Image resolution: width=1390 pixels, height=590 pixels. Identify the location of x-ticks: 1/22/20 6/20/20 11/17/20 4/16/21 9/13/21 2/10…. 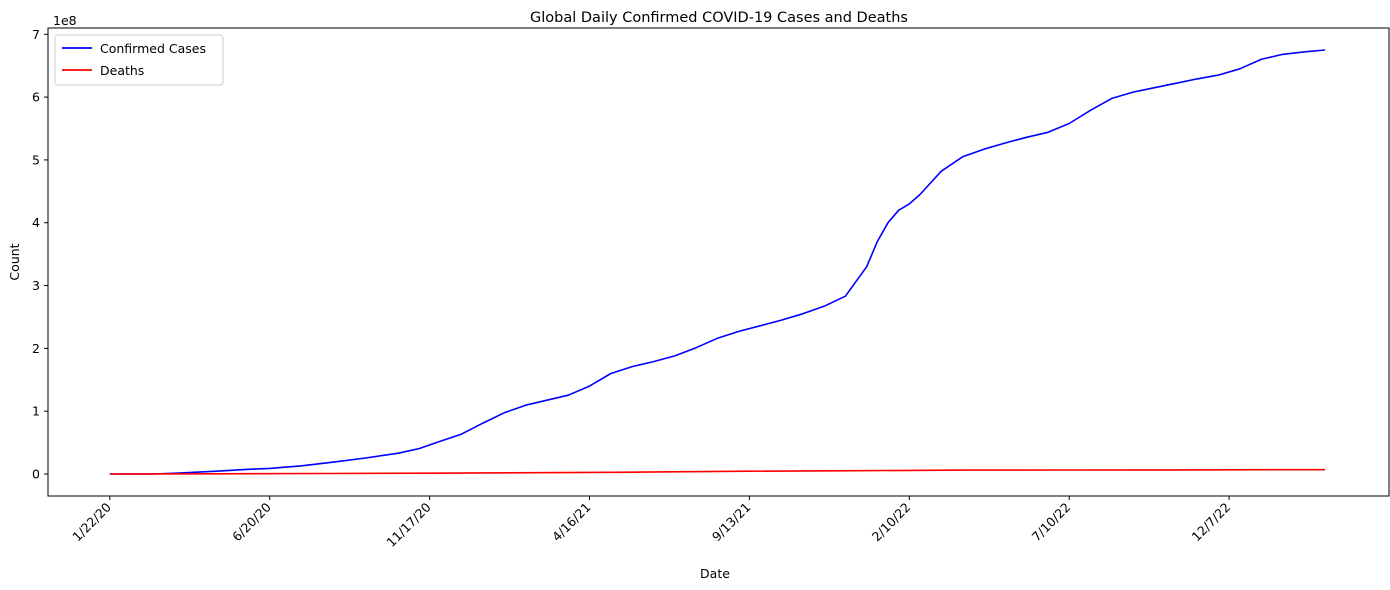
(651, 523).